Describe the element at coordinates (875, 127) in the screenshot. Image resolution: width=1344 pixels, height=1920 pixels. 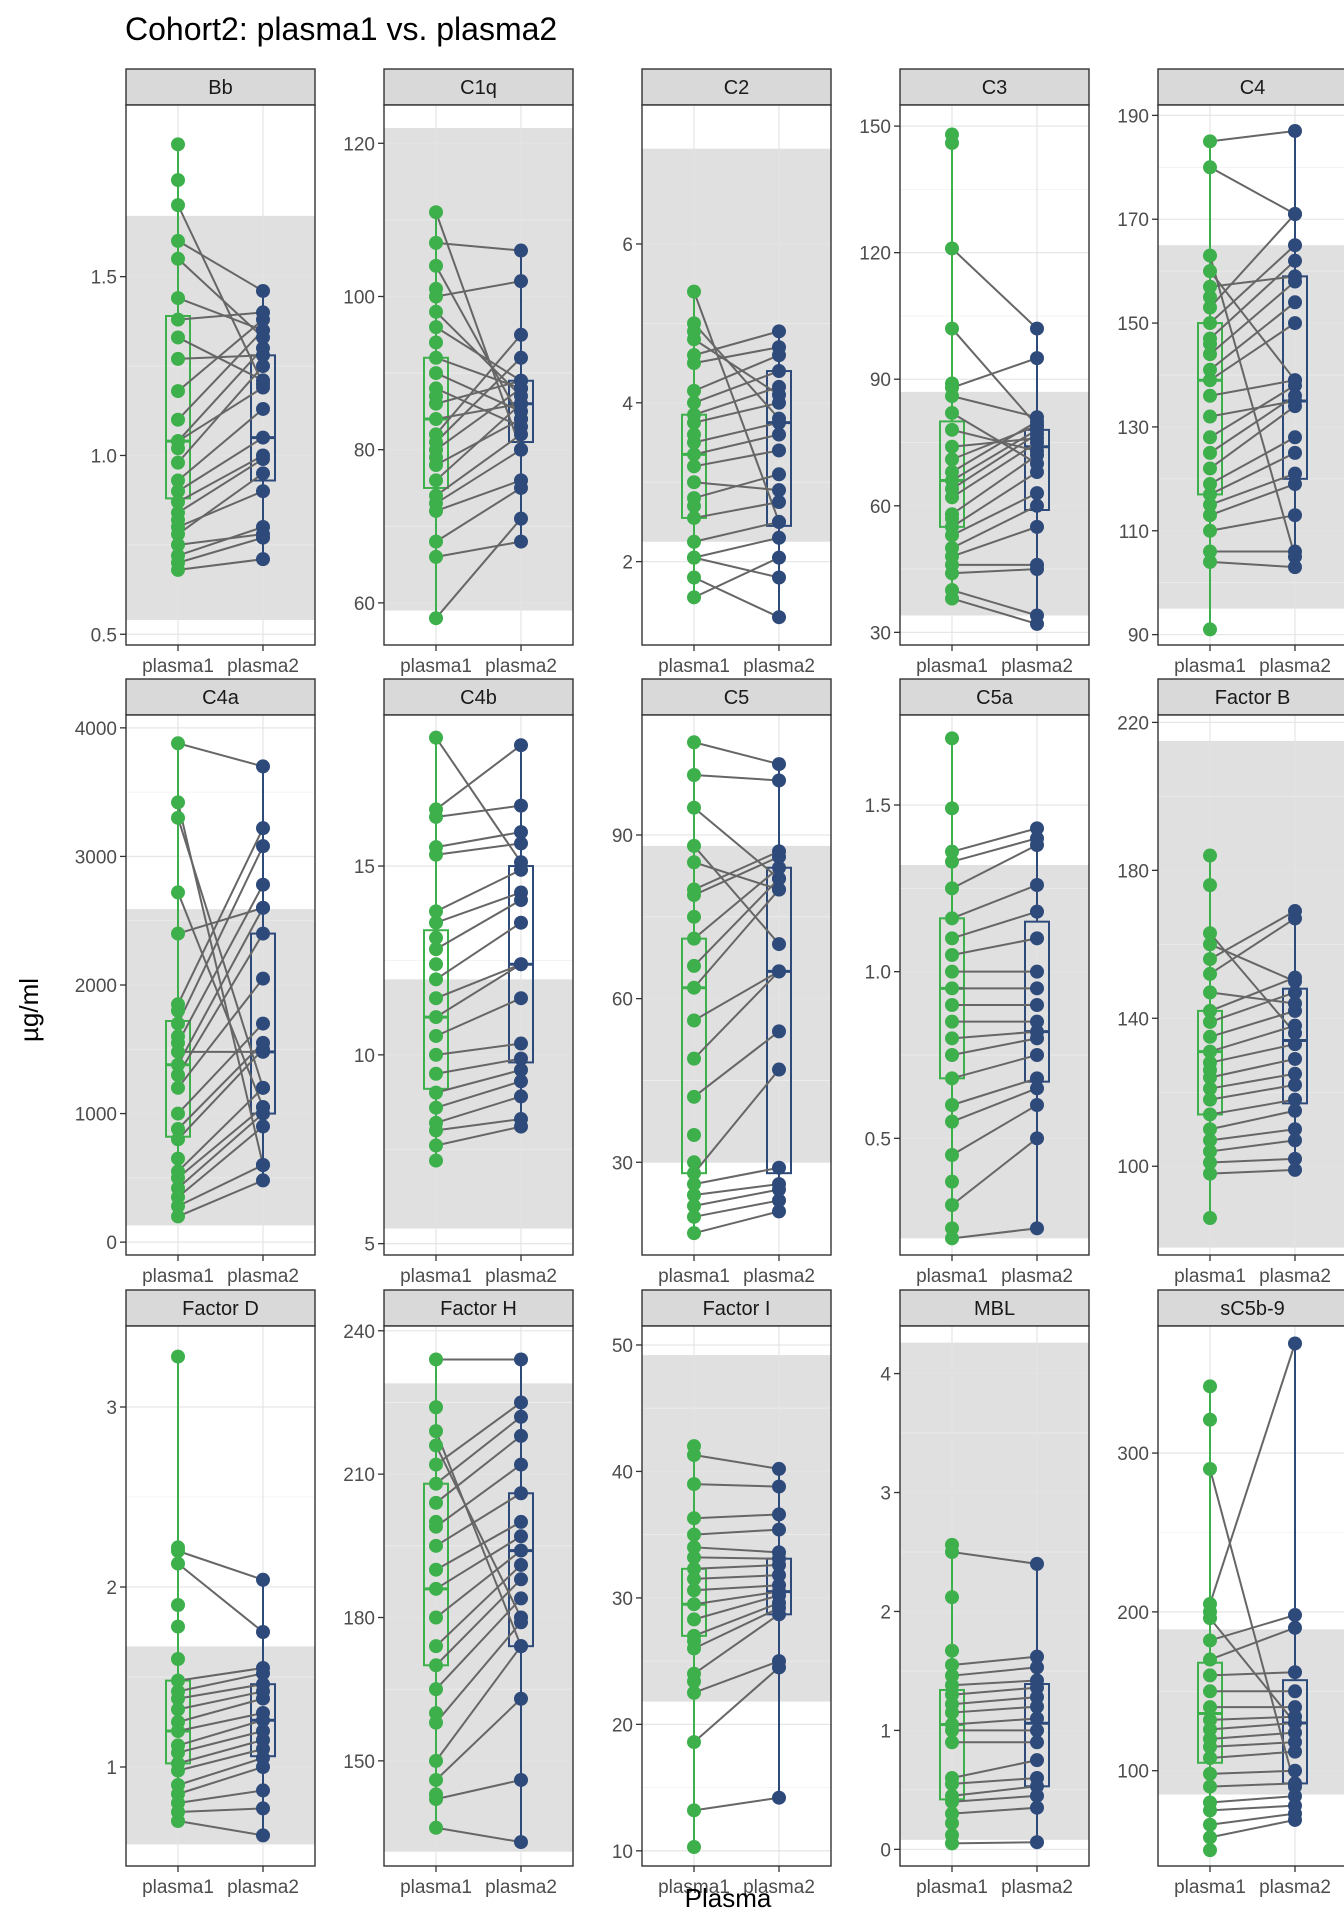
I see `y-tick-label: 150` at that location.